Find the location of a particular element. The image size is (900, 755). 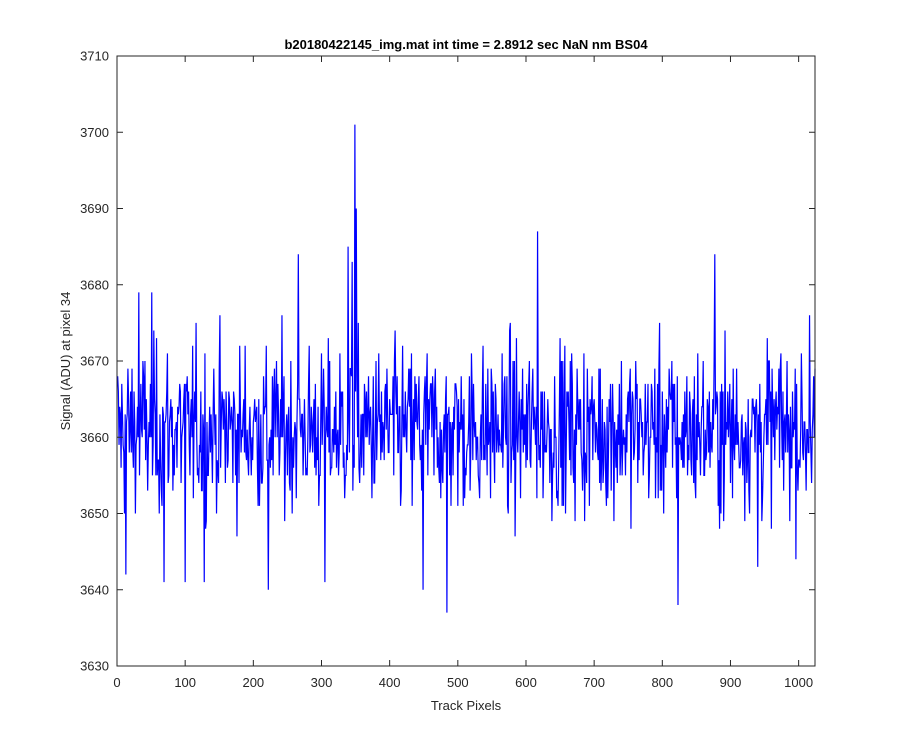

x-tick-label: 1000 is located at coordinates (798, 682).